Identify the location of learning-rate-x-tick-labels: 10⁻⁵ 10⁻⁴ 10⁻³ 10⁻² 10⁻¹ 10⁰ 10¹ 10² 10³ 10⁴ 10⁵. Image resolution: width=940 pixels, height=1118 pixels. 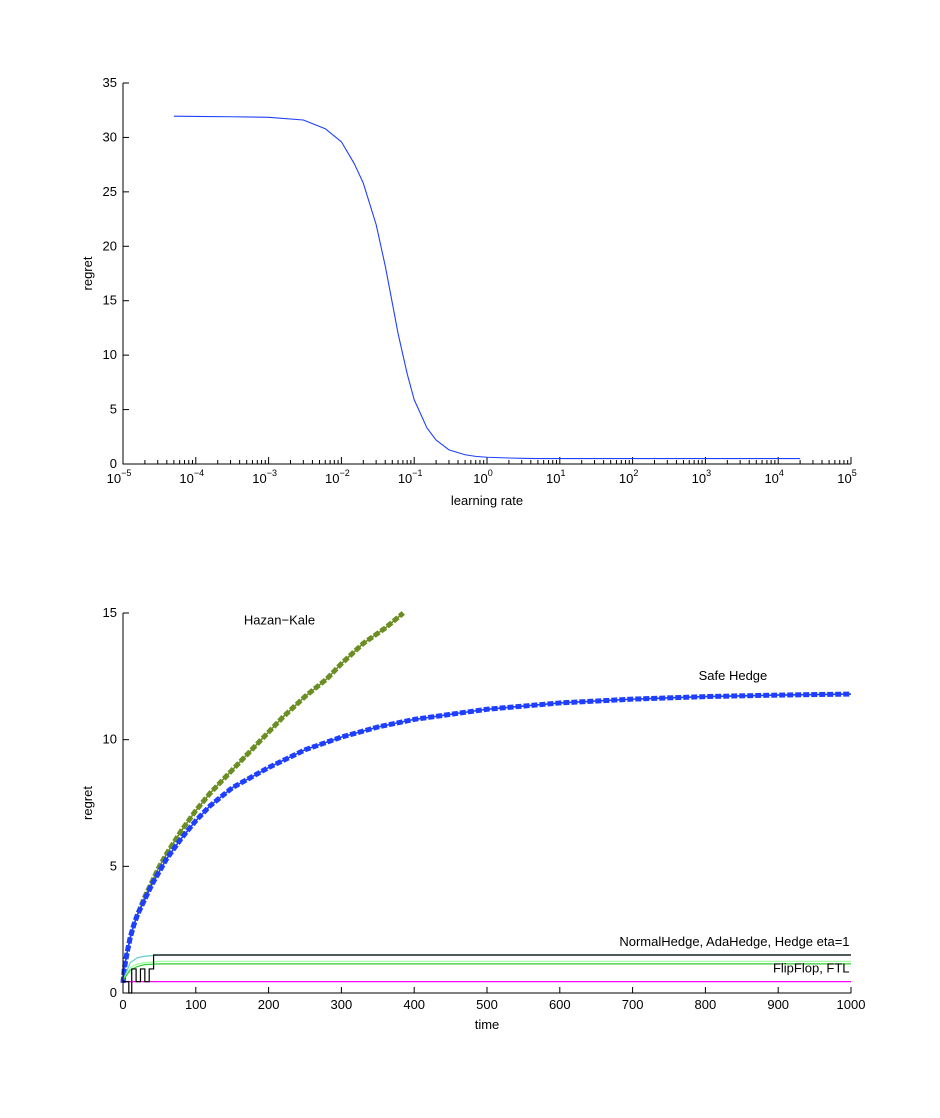
(482, 477).